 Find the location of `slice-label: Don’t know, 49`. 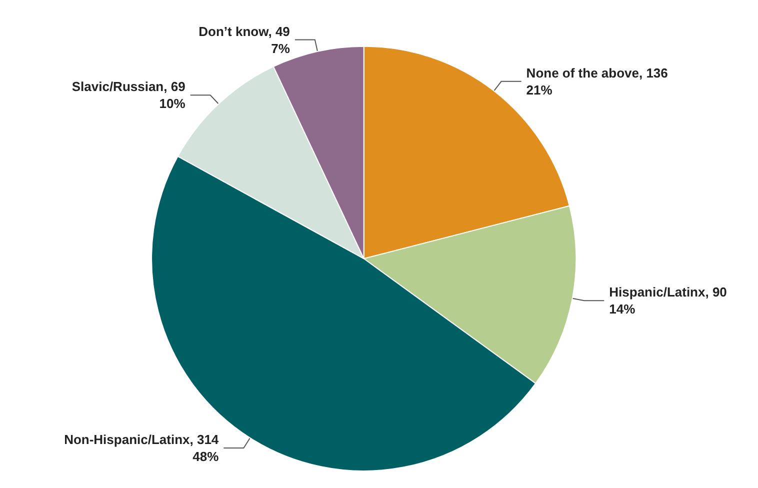

slice-label: Don’t know, 49 is located at coordinates (244, 31).